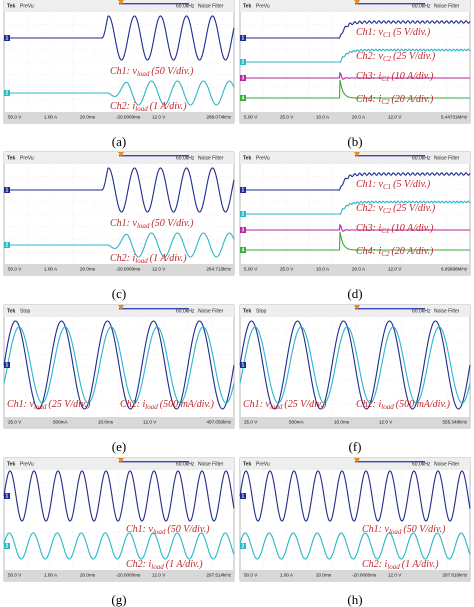  What do you see at coordinates (261, 311) in the screenshot?
I see `mode: Stop` at bounding box center [261, 311].